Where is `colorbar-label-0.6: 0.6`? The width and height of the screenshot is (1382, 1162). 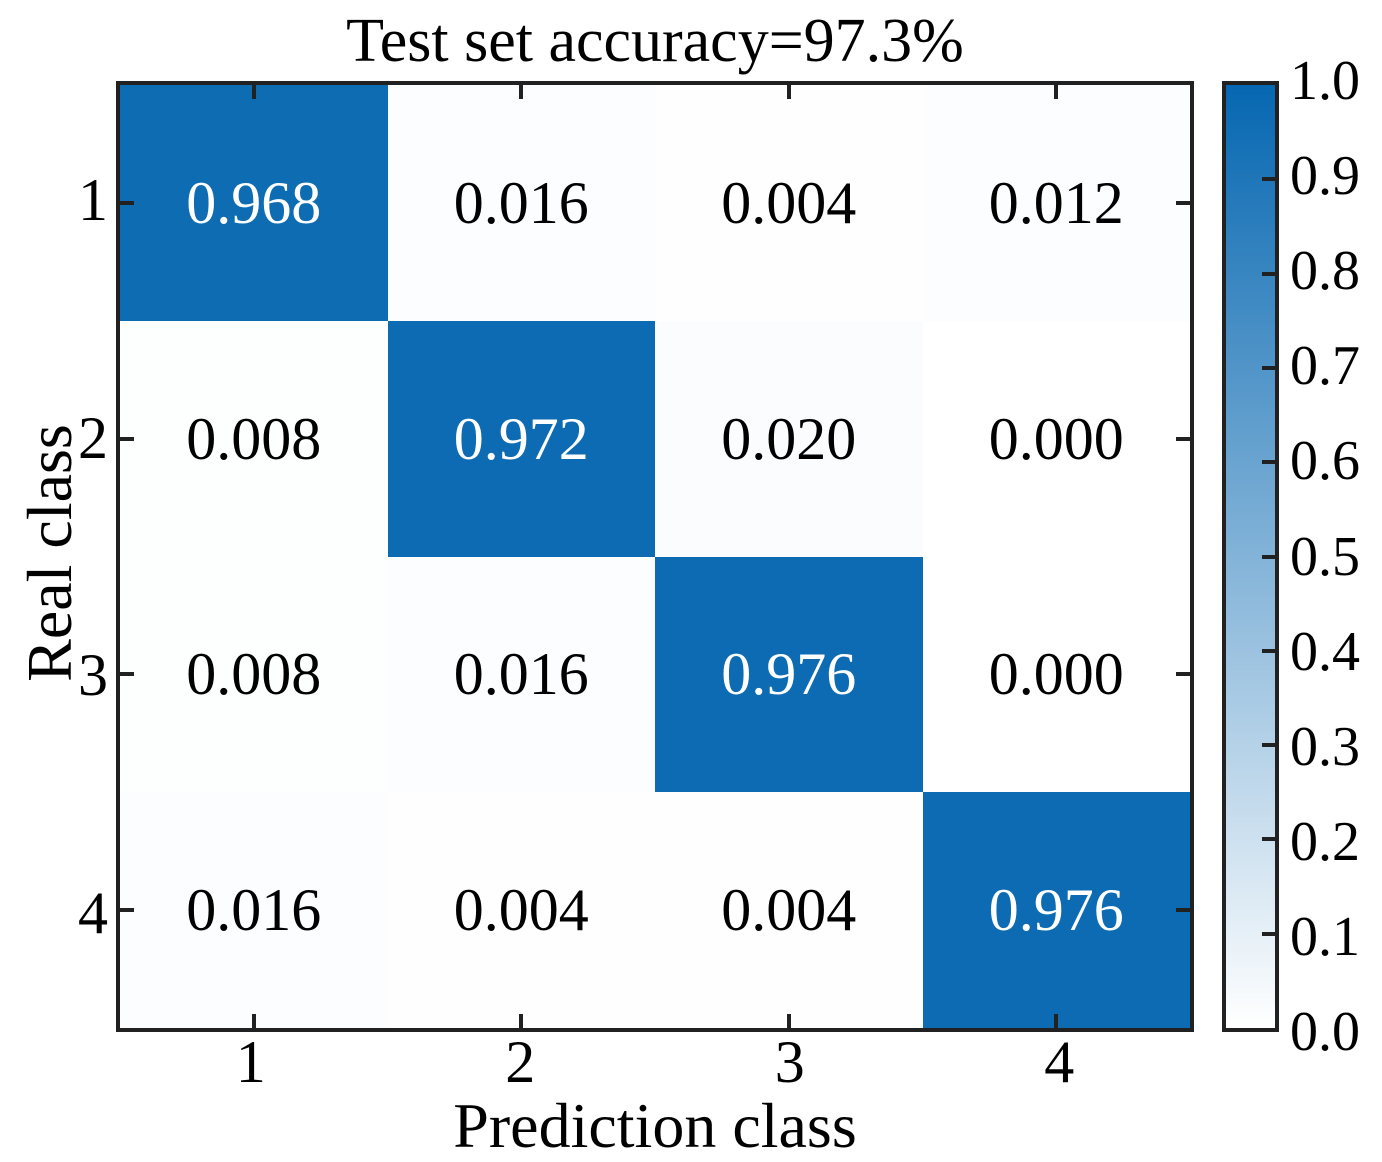 colorbar-label-0.6: 0.6 is located at coordinates (1325, 461).